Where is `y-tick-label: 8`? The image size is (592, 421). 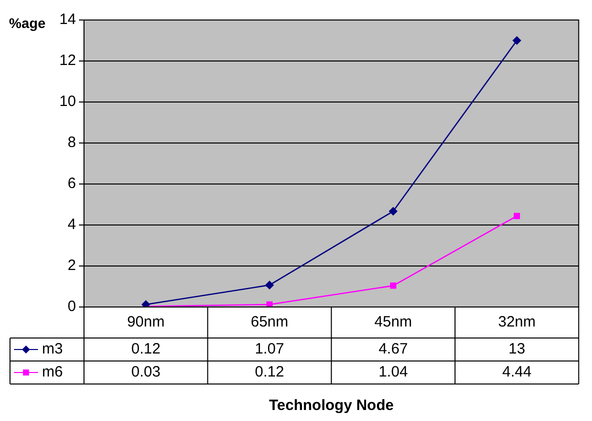
y-tick-label: 8 is located at coordinates (72, 143).